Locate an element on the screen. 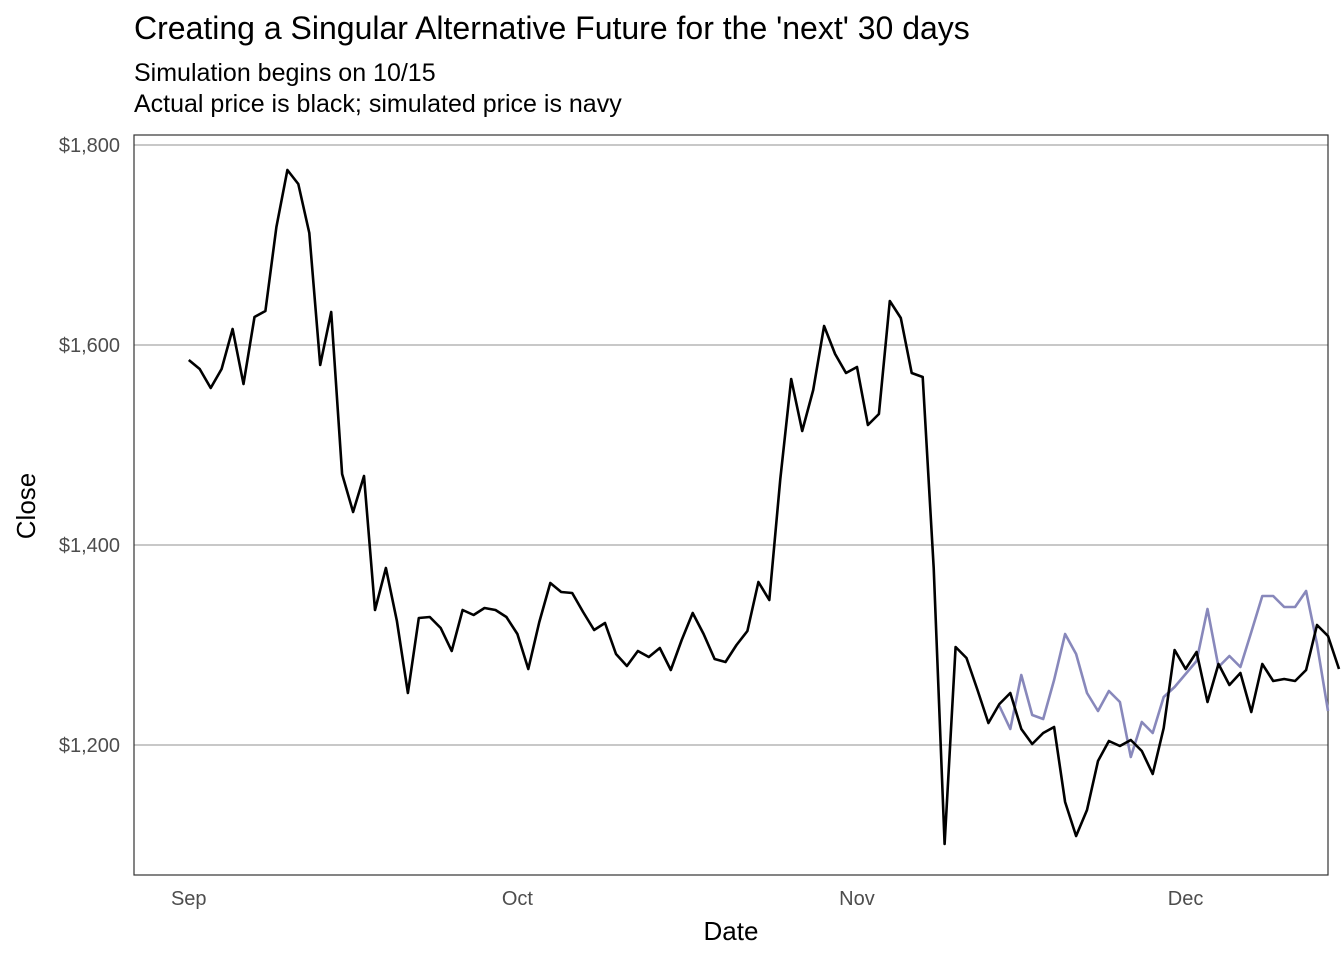  y-tick-label: $1,400 is located at coordinates (89, 546).